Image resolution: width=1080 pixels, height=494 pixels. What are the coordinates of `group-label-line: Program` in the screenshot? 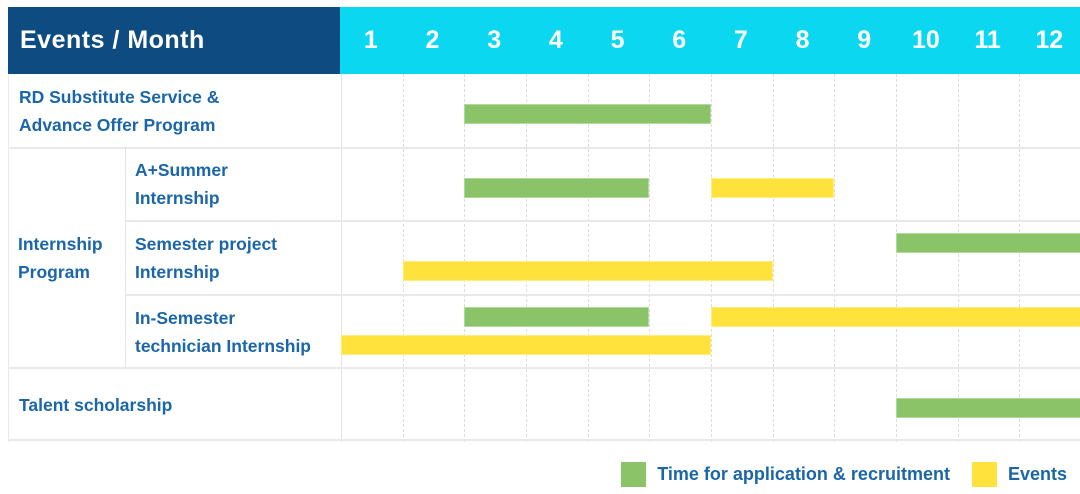 It's located at (54, 271).